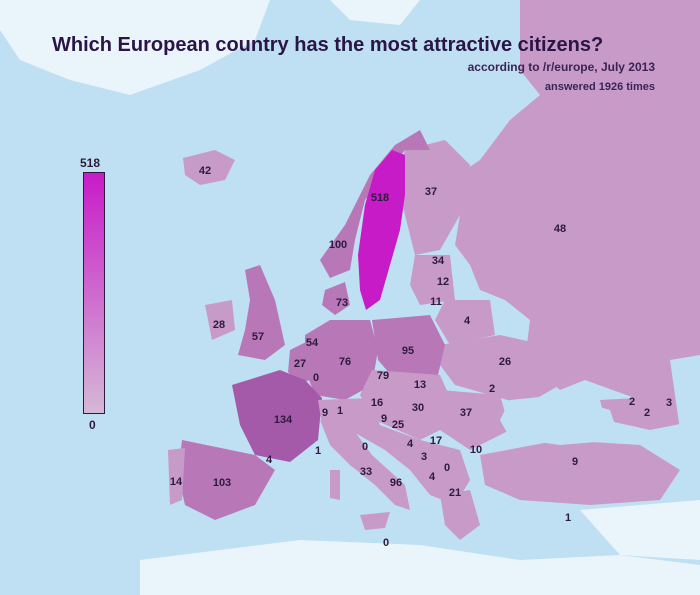 The height and width of the screenshot is (595, 700). What do you see at coordinates (408, 351) in the screenshot?
I see `value-label-poland: 95` at bounding box center [408, 351].